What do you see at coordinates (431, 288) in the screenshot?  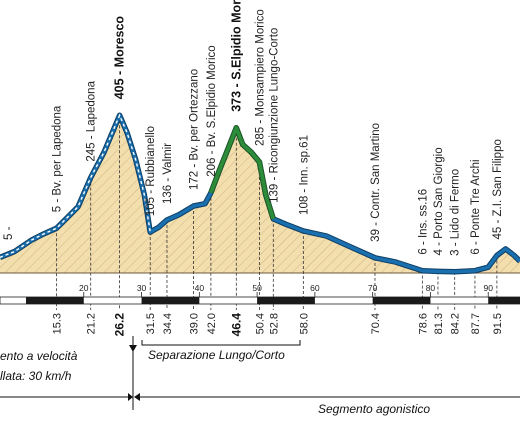 I see `axis-tick-label: 80` at bounding box center [431, 288].